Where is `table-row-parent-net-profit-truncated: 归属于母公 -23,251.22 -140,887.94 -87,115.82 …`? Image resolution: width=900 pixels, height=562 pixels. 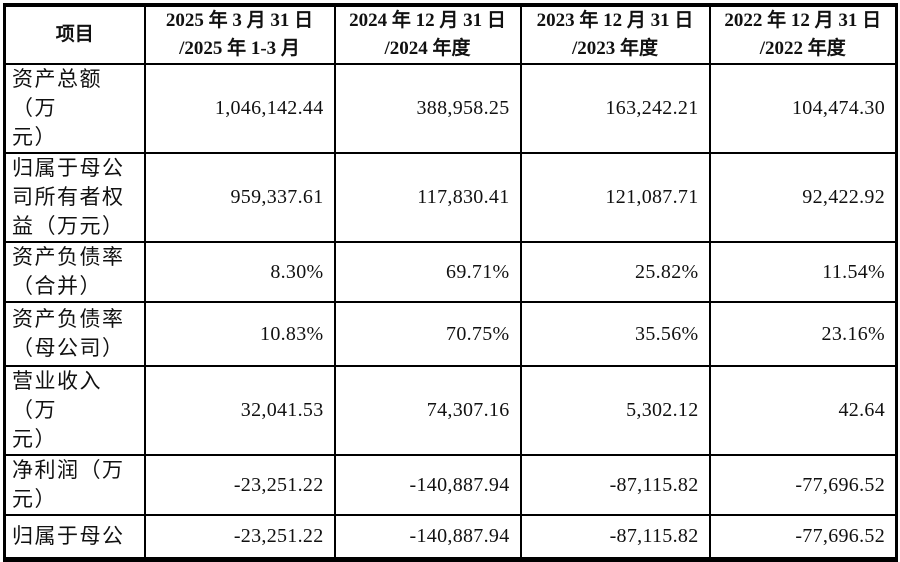 table-row-parent-net-profit-truncated: 归属于母公 -23,251.22 -140,887.94 -87,115.82 … is located at coordinates (450, 537).